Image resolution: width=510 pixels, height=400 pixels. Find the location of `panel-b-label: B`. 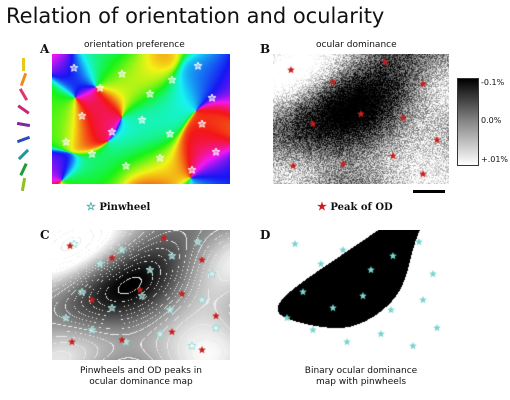

panel-b-label: B is located at coordinates (265, 49).